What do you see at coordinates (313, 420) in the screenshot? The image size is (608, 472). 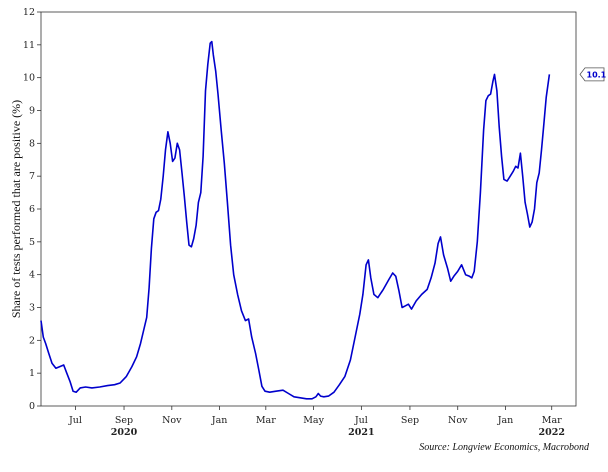 I see `x-tick-label: May` at bounding box center [313, 420].